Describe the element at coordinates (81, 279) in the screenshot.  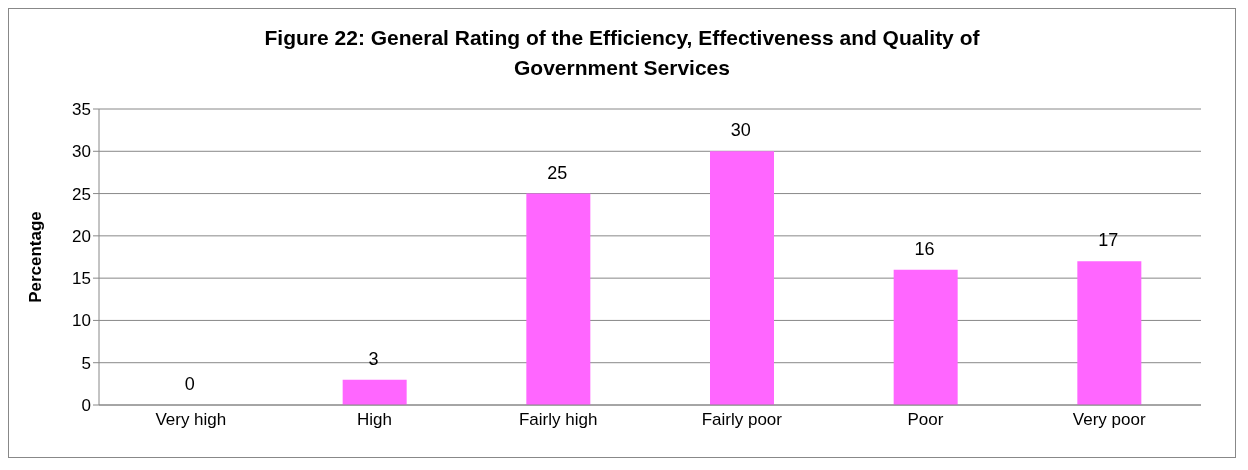
I see `y-tick-label: 15` at that location.